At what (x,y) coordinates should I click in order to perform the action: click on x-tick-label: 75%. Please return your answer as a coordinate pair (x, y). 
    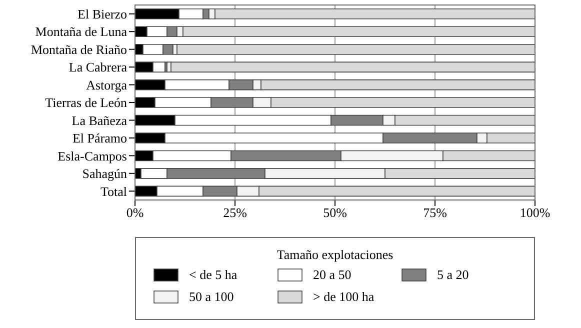
    Looking at the image, I should click on (435, 212).